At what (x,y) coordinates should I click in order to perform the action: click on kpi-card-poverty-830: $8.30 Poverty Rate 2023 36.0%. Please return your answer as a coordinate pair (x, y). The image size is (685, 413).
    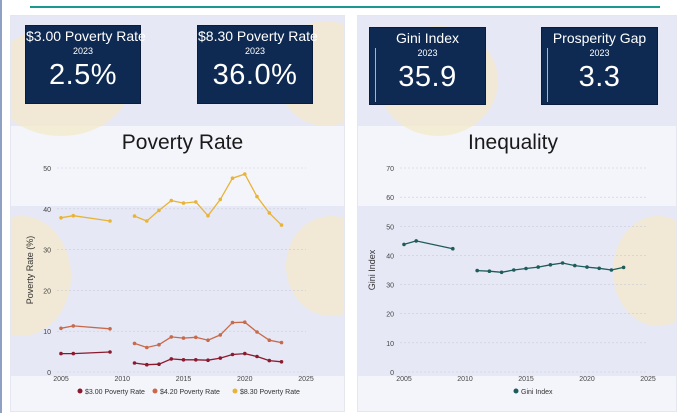
    Looking at the image, I should click on (257, 64).